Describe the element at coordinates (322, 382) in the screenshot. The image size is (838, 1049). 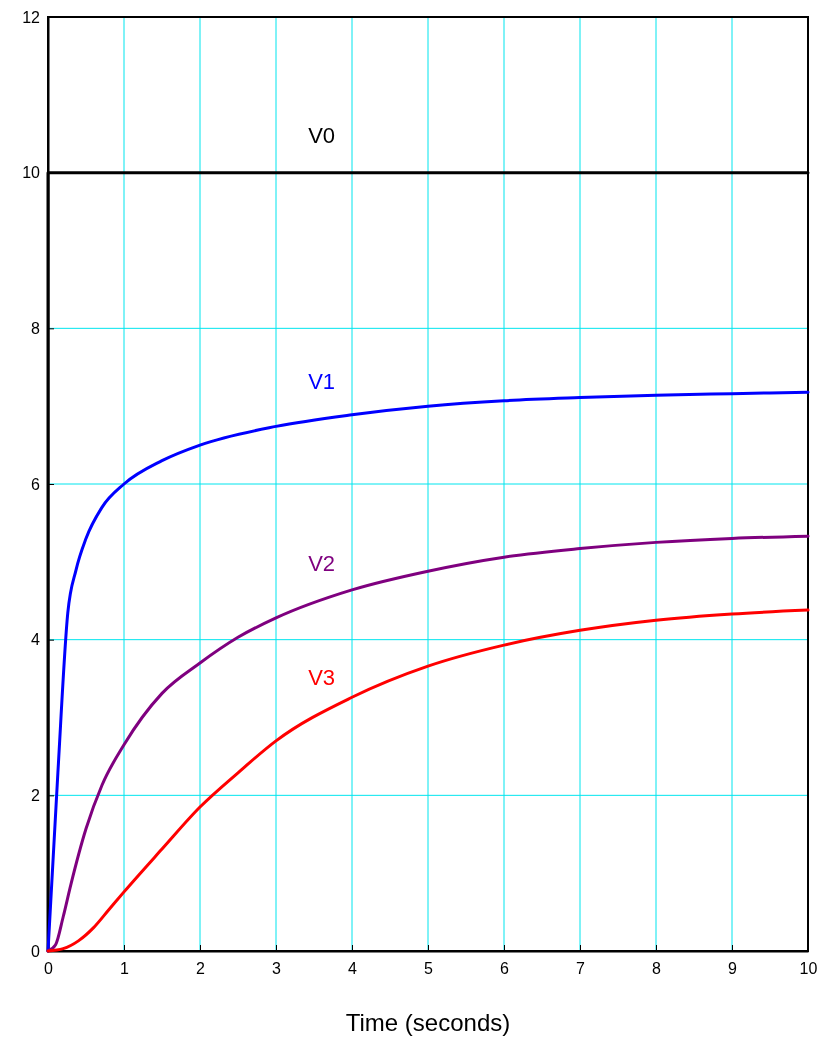
I see `series-label: V1` at that location.